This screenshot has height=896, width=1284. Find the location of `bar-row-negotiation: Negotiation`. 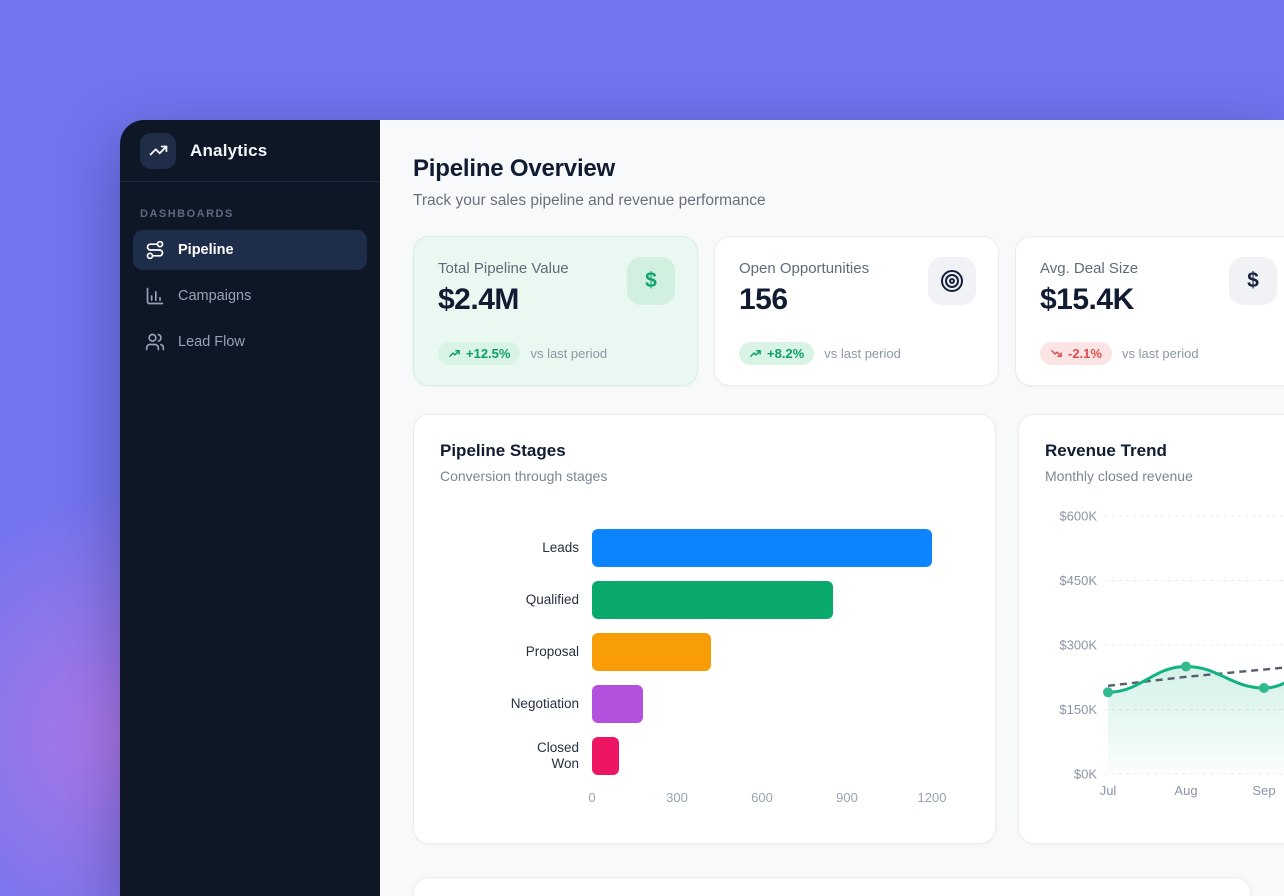

bar-row-negotiation: Negotiation is located at coordinates (704, 704).